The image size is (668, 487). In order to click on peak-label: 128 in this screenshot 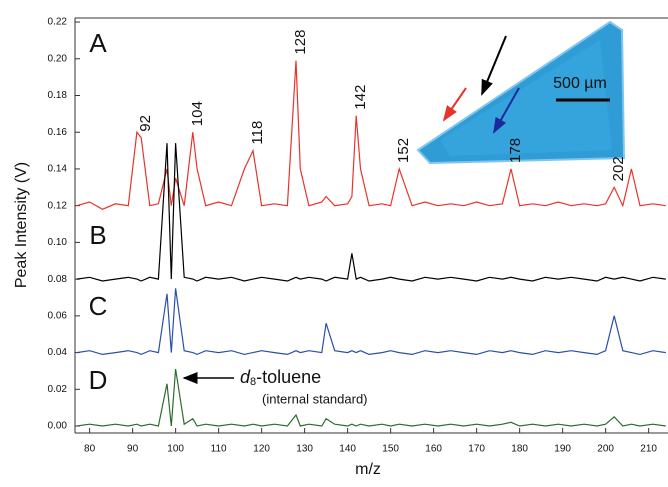, I will do `click(300, 42)`.